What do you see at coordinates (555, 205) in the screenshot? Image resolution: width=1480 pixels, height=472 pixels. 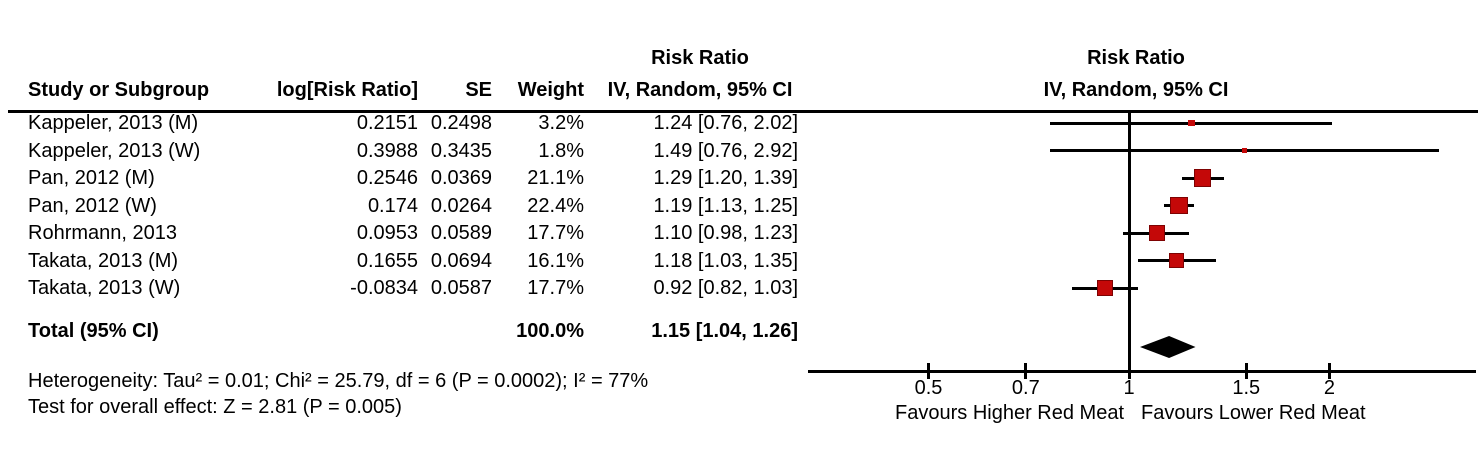 I see `cell-weight: 22.4%` at bounding box center [555, 205].